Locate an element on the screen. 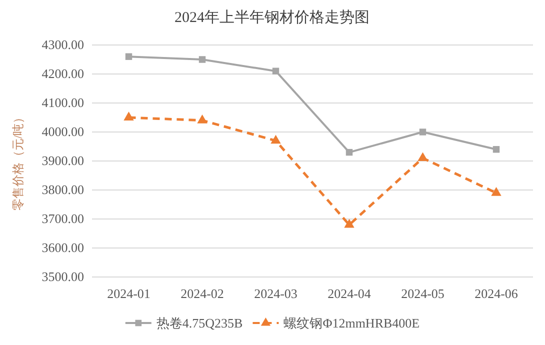 This screenshot has height=345, width=545. y-tick-label: 4300.00 is located at coordinates (63, 44).